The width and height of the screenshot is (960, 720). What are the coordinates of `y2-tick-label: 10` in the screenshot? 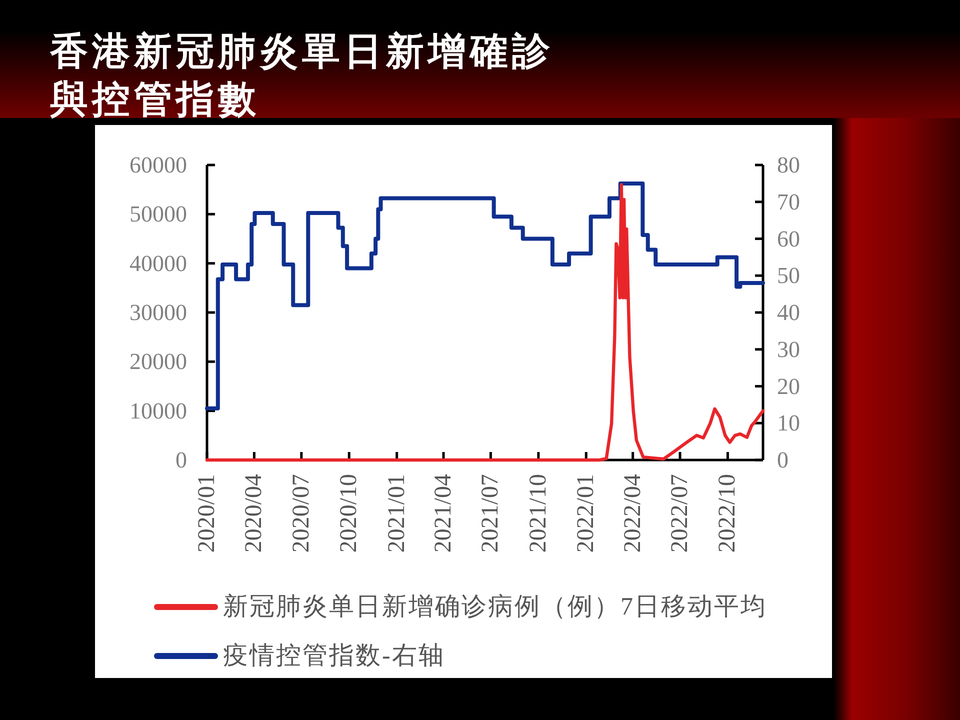 It's located at (788, 423).